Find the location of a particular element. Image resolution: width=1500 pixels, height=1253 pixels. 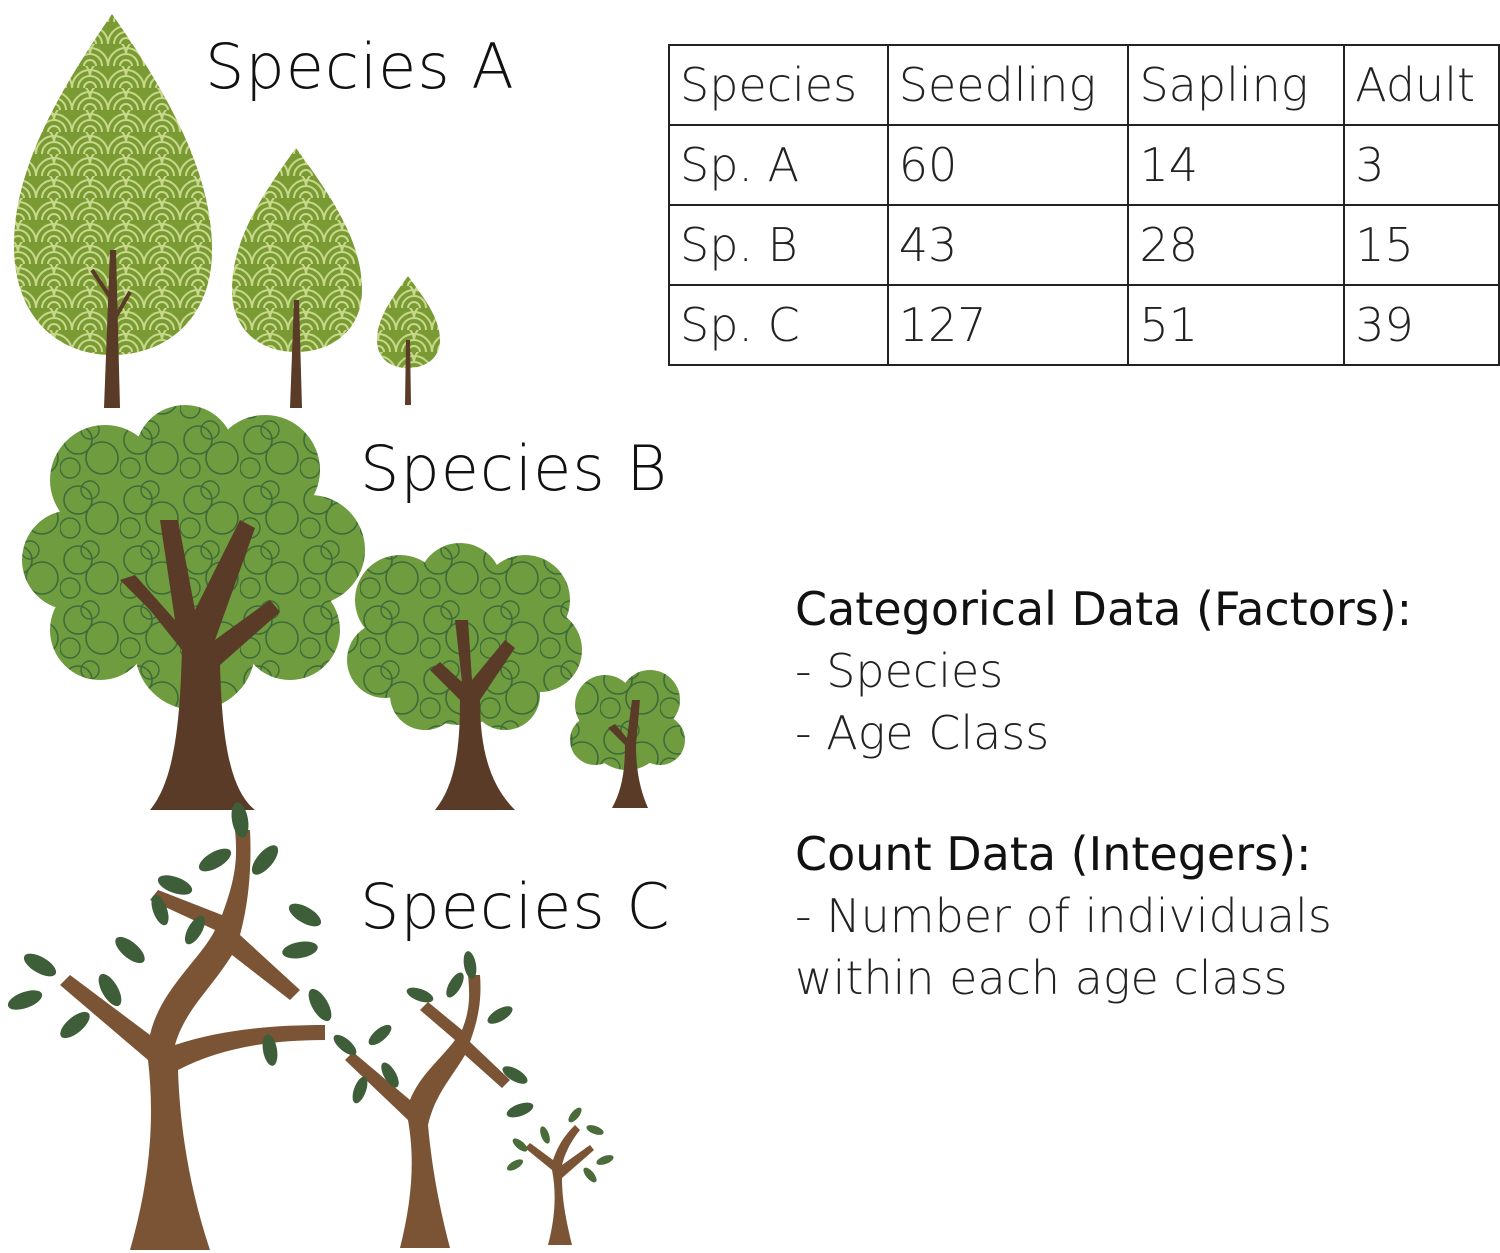

table-cell: 60 is located at coordinates (1008, 165).